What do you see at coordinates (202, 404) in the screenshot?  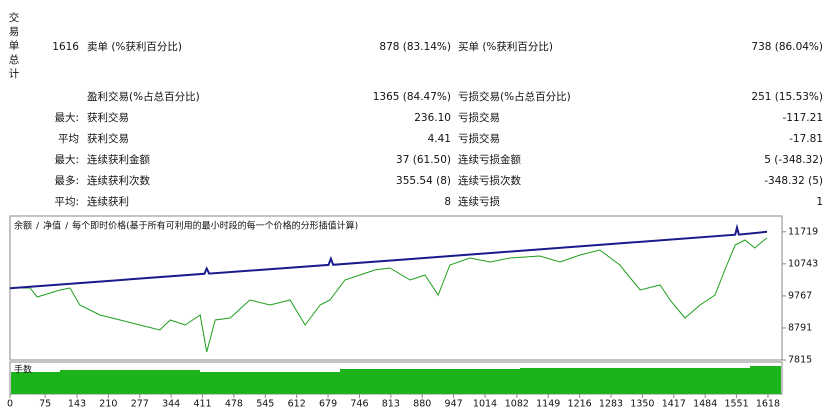 I see `x-tick-label: 411` at bounding box center [202, 404].